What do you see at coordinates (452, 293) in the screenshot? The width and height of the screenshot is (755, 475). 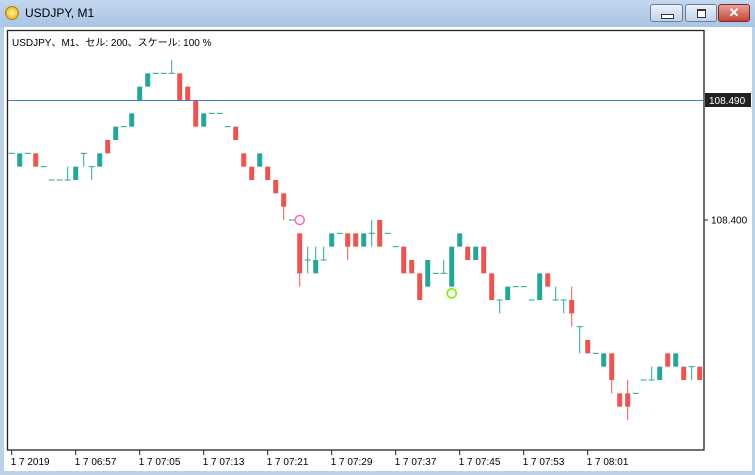 I see `buy-marker` at bounding box center [452, 293].